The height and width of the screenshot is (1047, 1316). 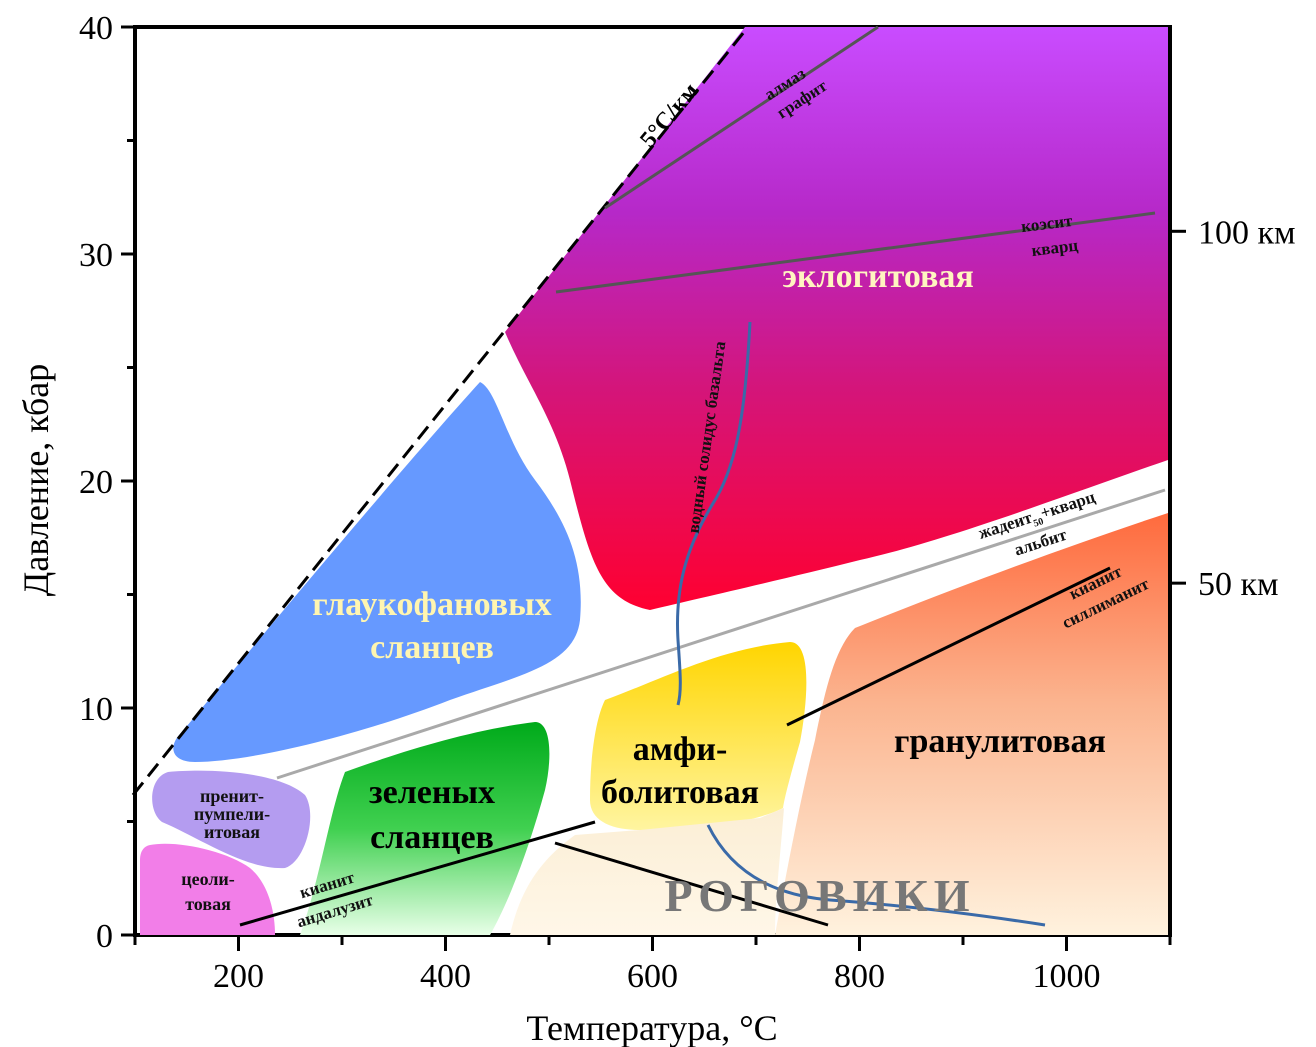 What do you see at coordinates (1238, 584) in the screenshot?
I see `depth-tick-label: 50 км` at bounding box center [1238, 584].